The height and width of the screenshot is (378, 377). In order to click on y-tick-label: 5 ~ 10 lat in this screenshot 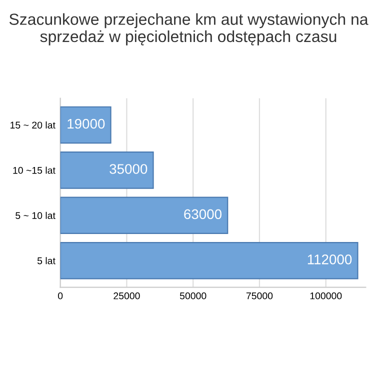, I will do `click(36, 216)`.